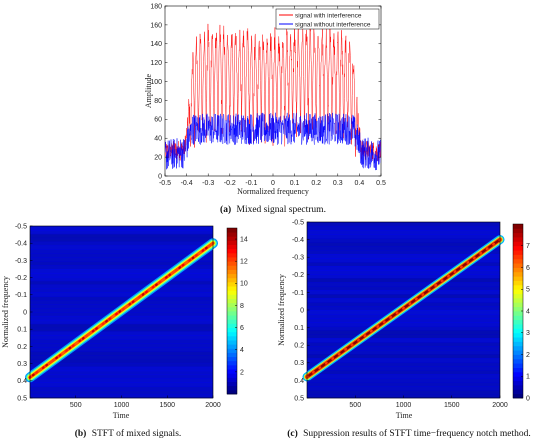 The width and height of the screenshot is (550, 440). Describe the element at coordinates (298, 293) in the screenshot. I see `y-tick-label: -0.1` at that location.